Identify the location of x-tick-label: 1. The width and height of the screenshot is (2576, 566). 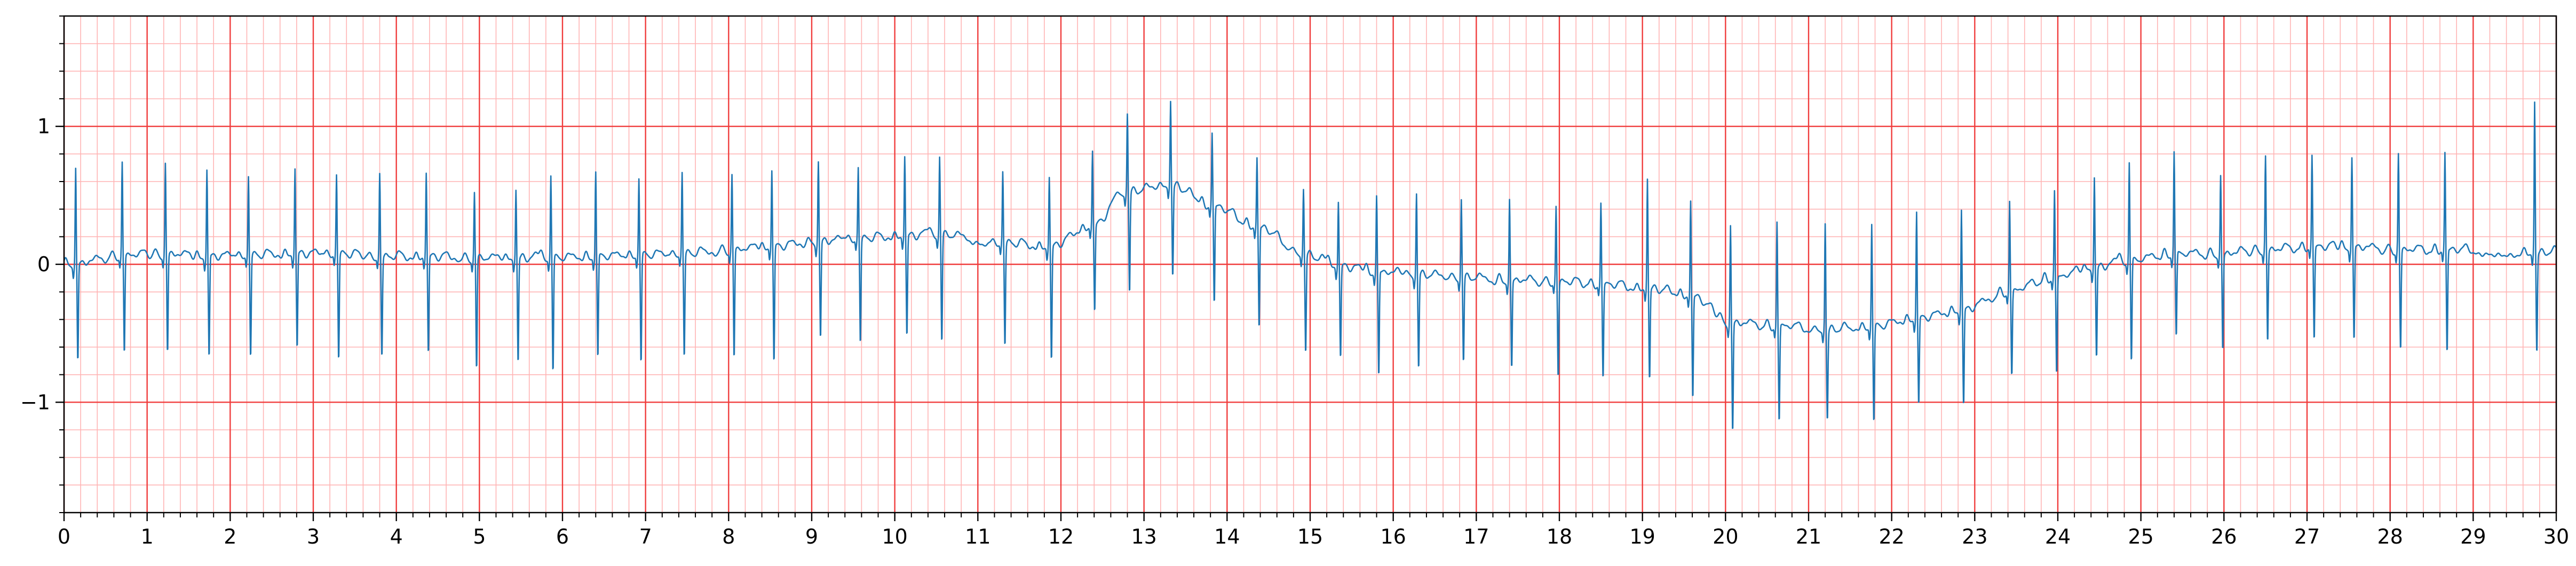
(147, 536).